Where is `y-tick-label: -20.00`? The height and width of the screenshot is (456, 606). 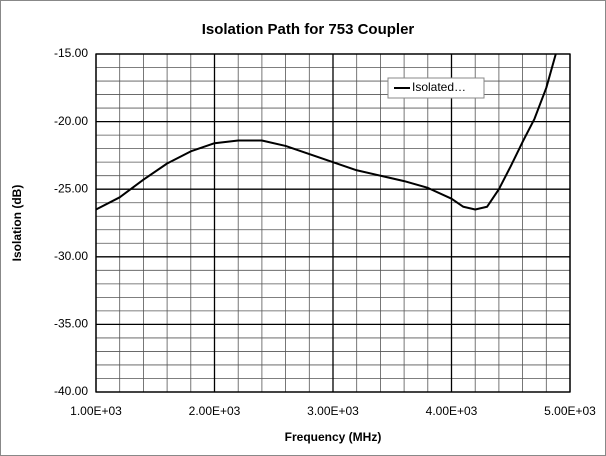
y-tick-label: -20.00 is located at coordinates (71, 121).